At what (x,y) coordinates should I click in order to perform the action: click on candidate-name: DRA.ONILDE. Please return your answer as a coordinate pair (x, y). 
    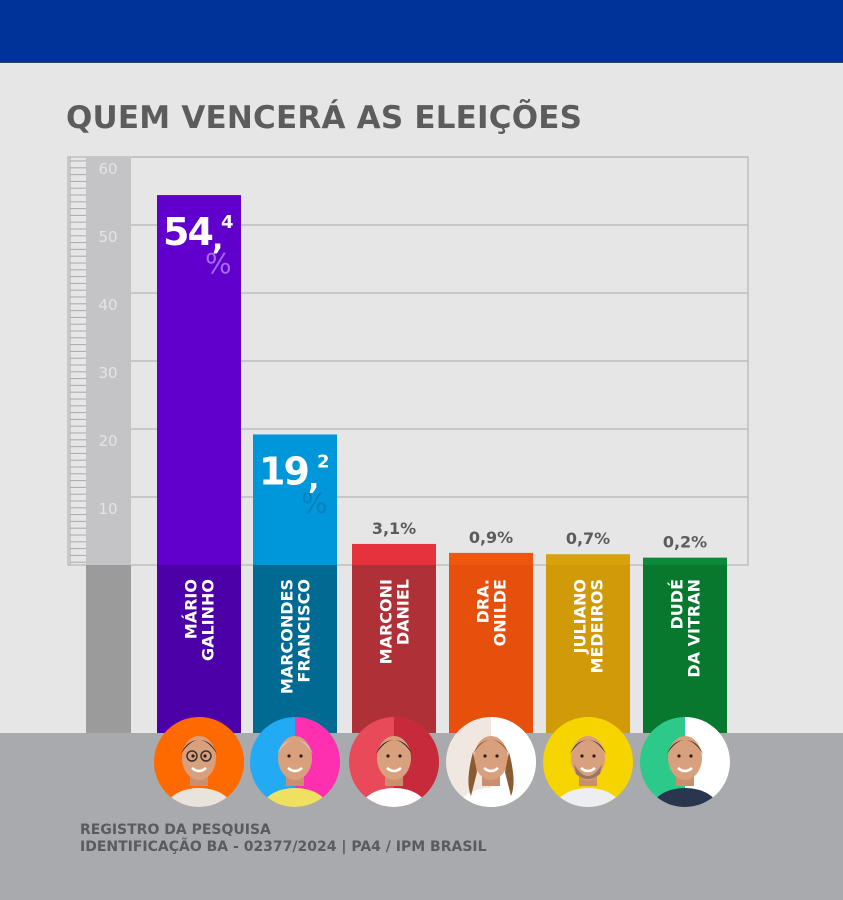
    Looking at the image, I should click on (492, 612).